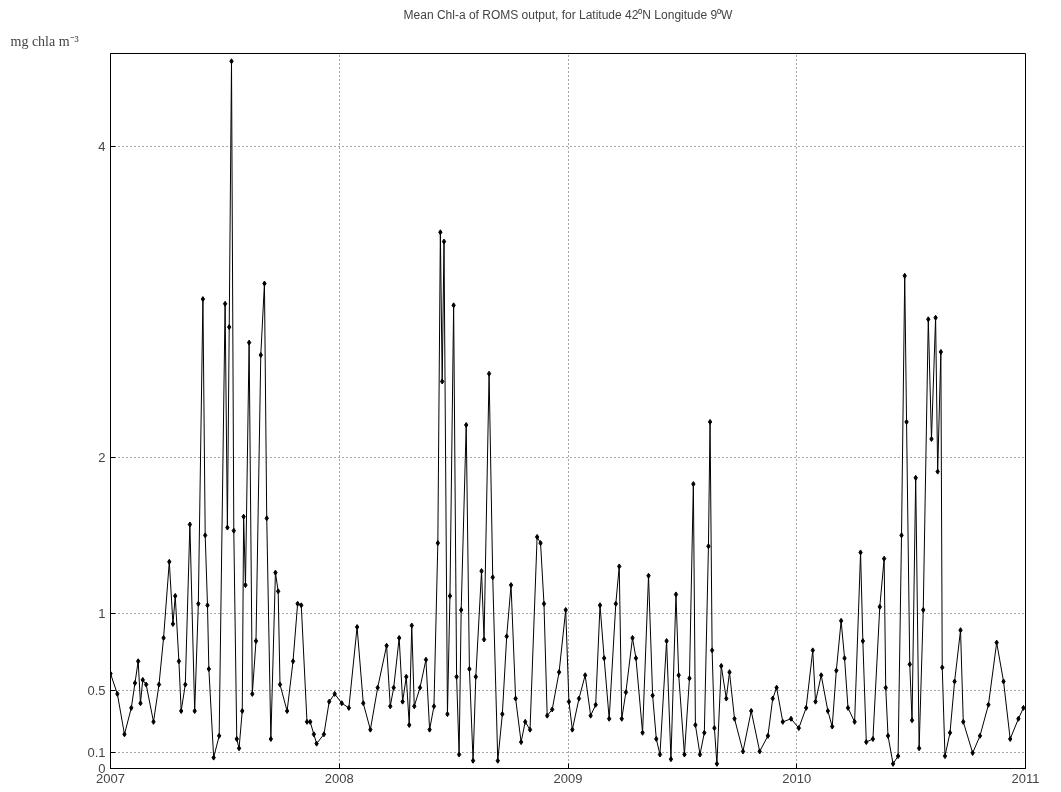  I want to click on y-tick-label: 2, so click(102, 458).